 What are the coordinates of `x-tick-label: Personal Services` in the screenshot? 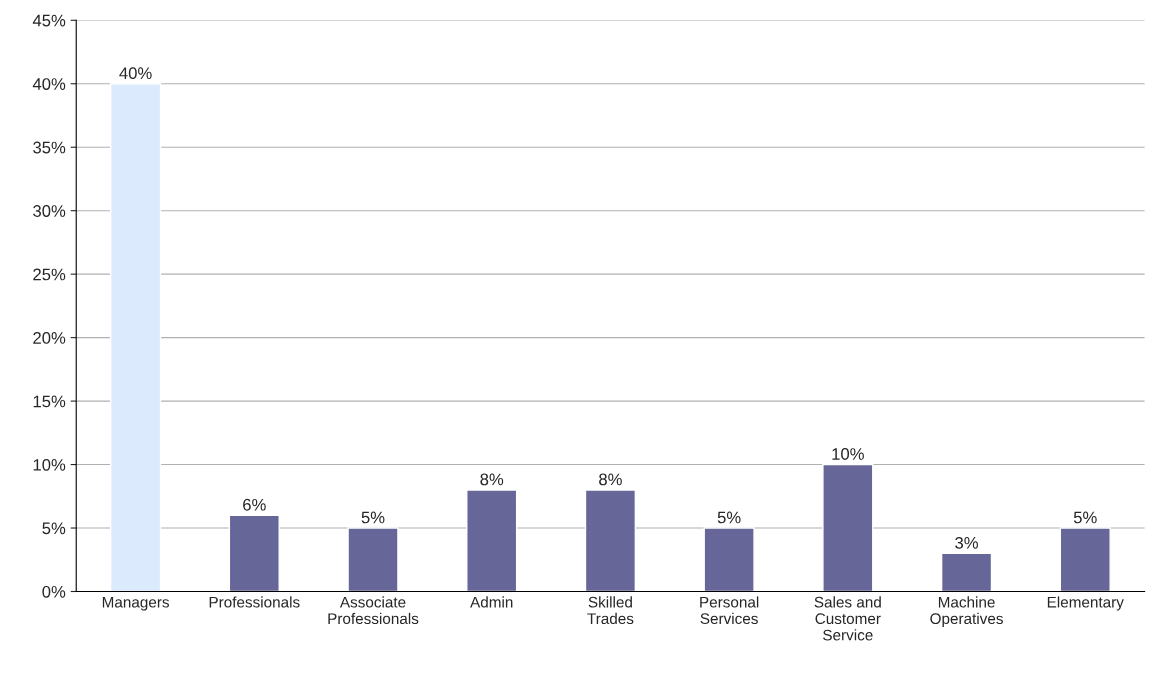 It's located at (729, 610).